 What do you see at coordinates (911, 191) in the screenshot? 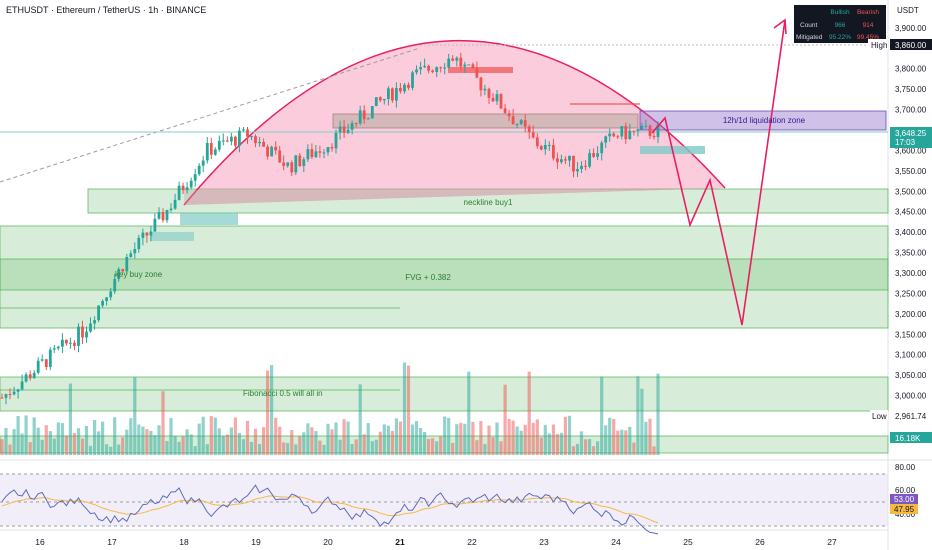
I see `price-tick: 3,500.00` at bounding box center [911, 191].